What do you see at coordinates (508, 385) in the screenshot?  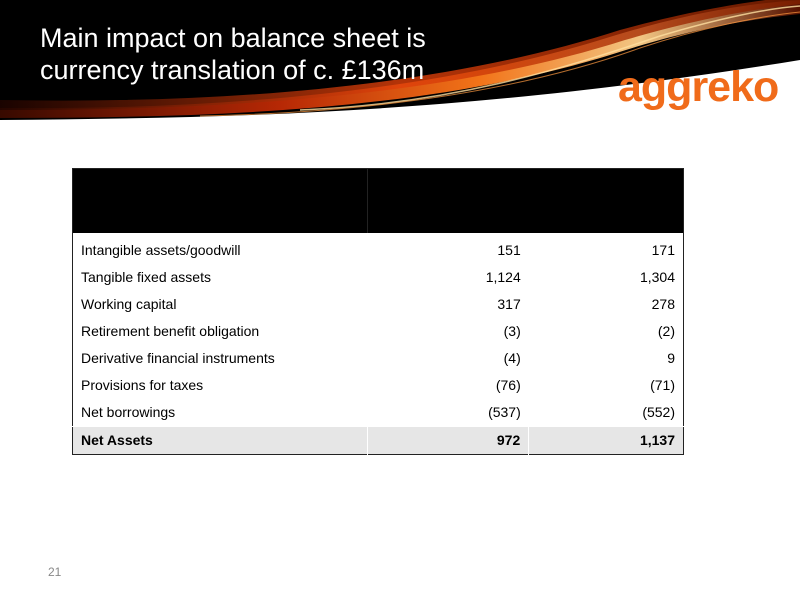 I see `row-value-1h14: (76)` at bounding box center [508, 385].